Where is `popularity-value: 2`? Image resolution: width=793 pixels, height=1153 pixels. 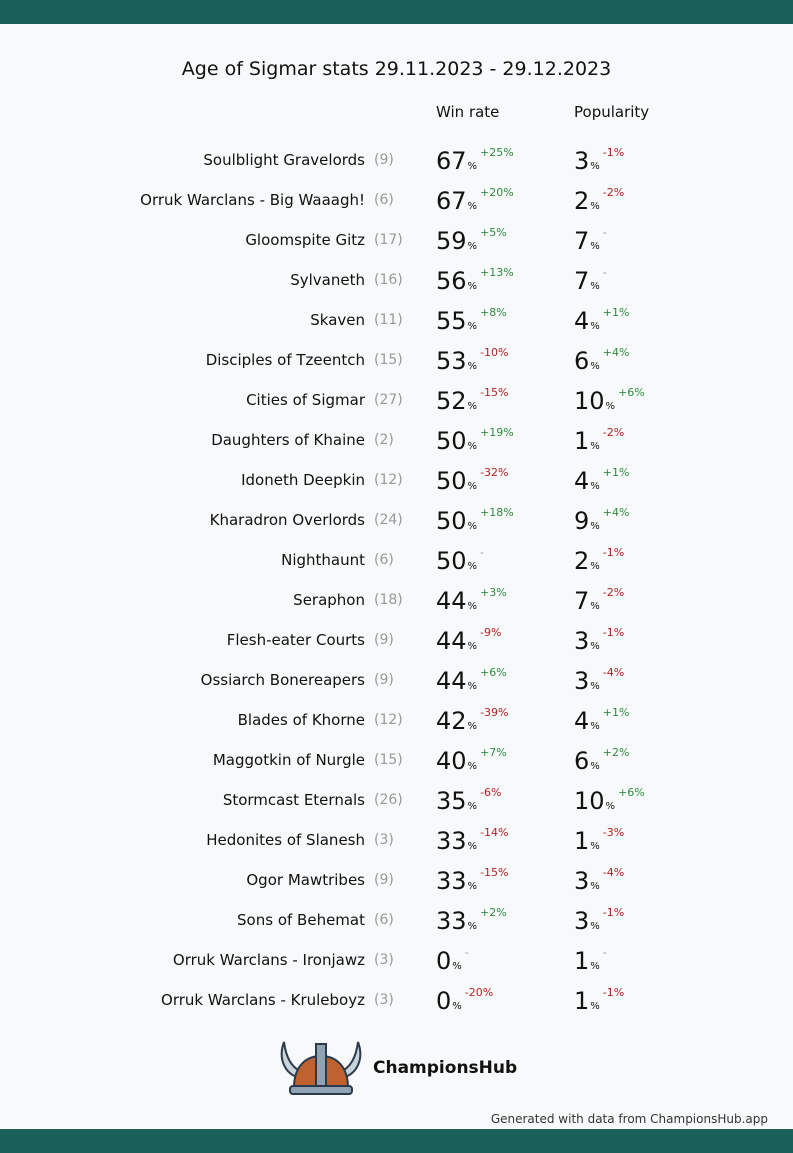 popularity-value: 2 is located at coordinates (582, 561).